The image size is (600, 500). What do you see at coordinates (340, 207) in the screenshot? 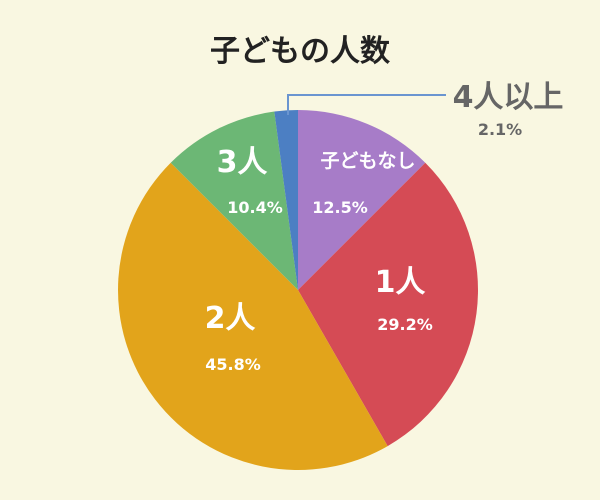
I see `slice-percent-no-children: 12.5%` at bounding box center [340, 207].